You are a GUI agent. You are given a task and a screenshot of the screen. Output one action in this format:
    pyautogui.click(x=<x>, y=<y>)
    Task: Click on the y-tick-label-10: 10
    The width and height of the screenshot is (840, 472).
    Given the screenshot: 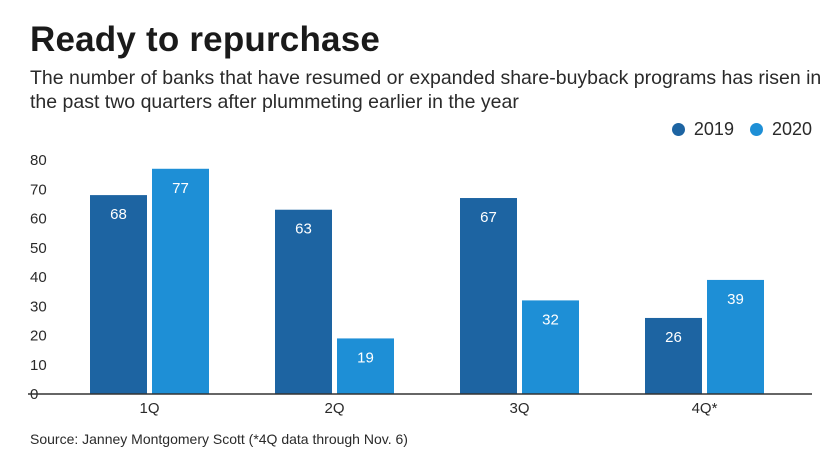 What is the action you would take?
    pyautogui.click(x=38, y=365)
    